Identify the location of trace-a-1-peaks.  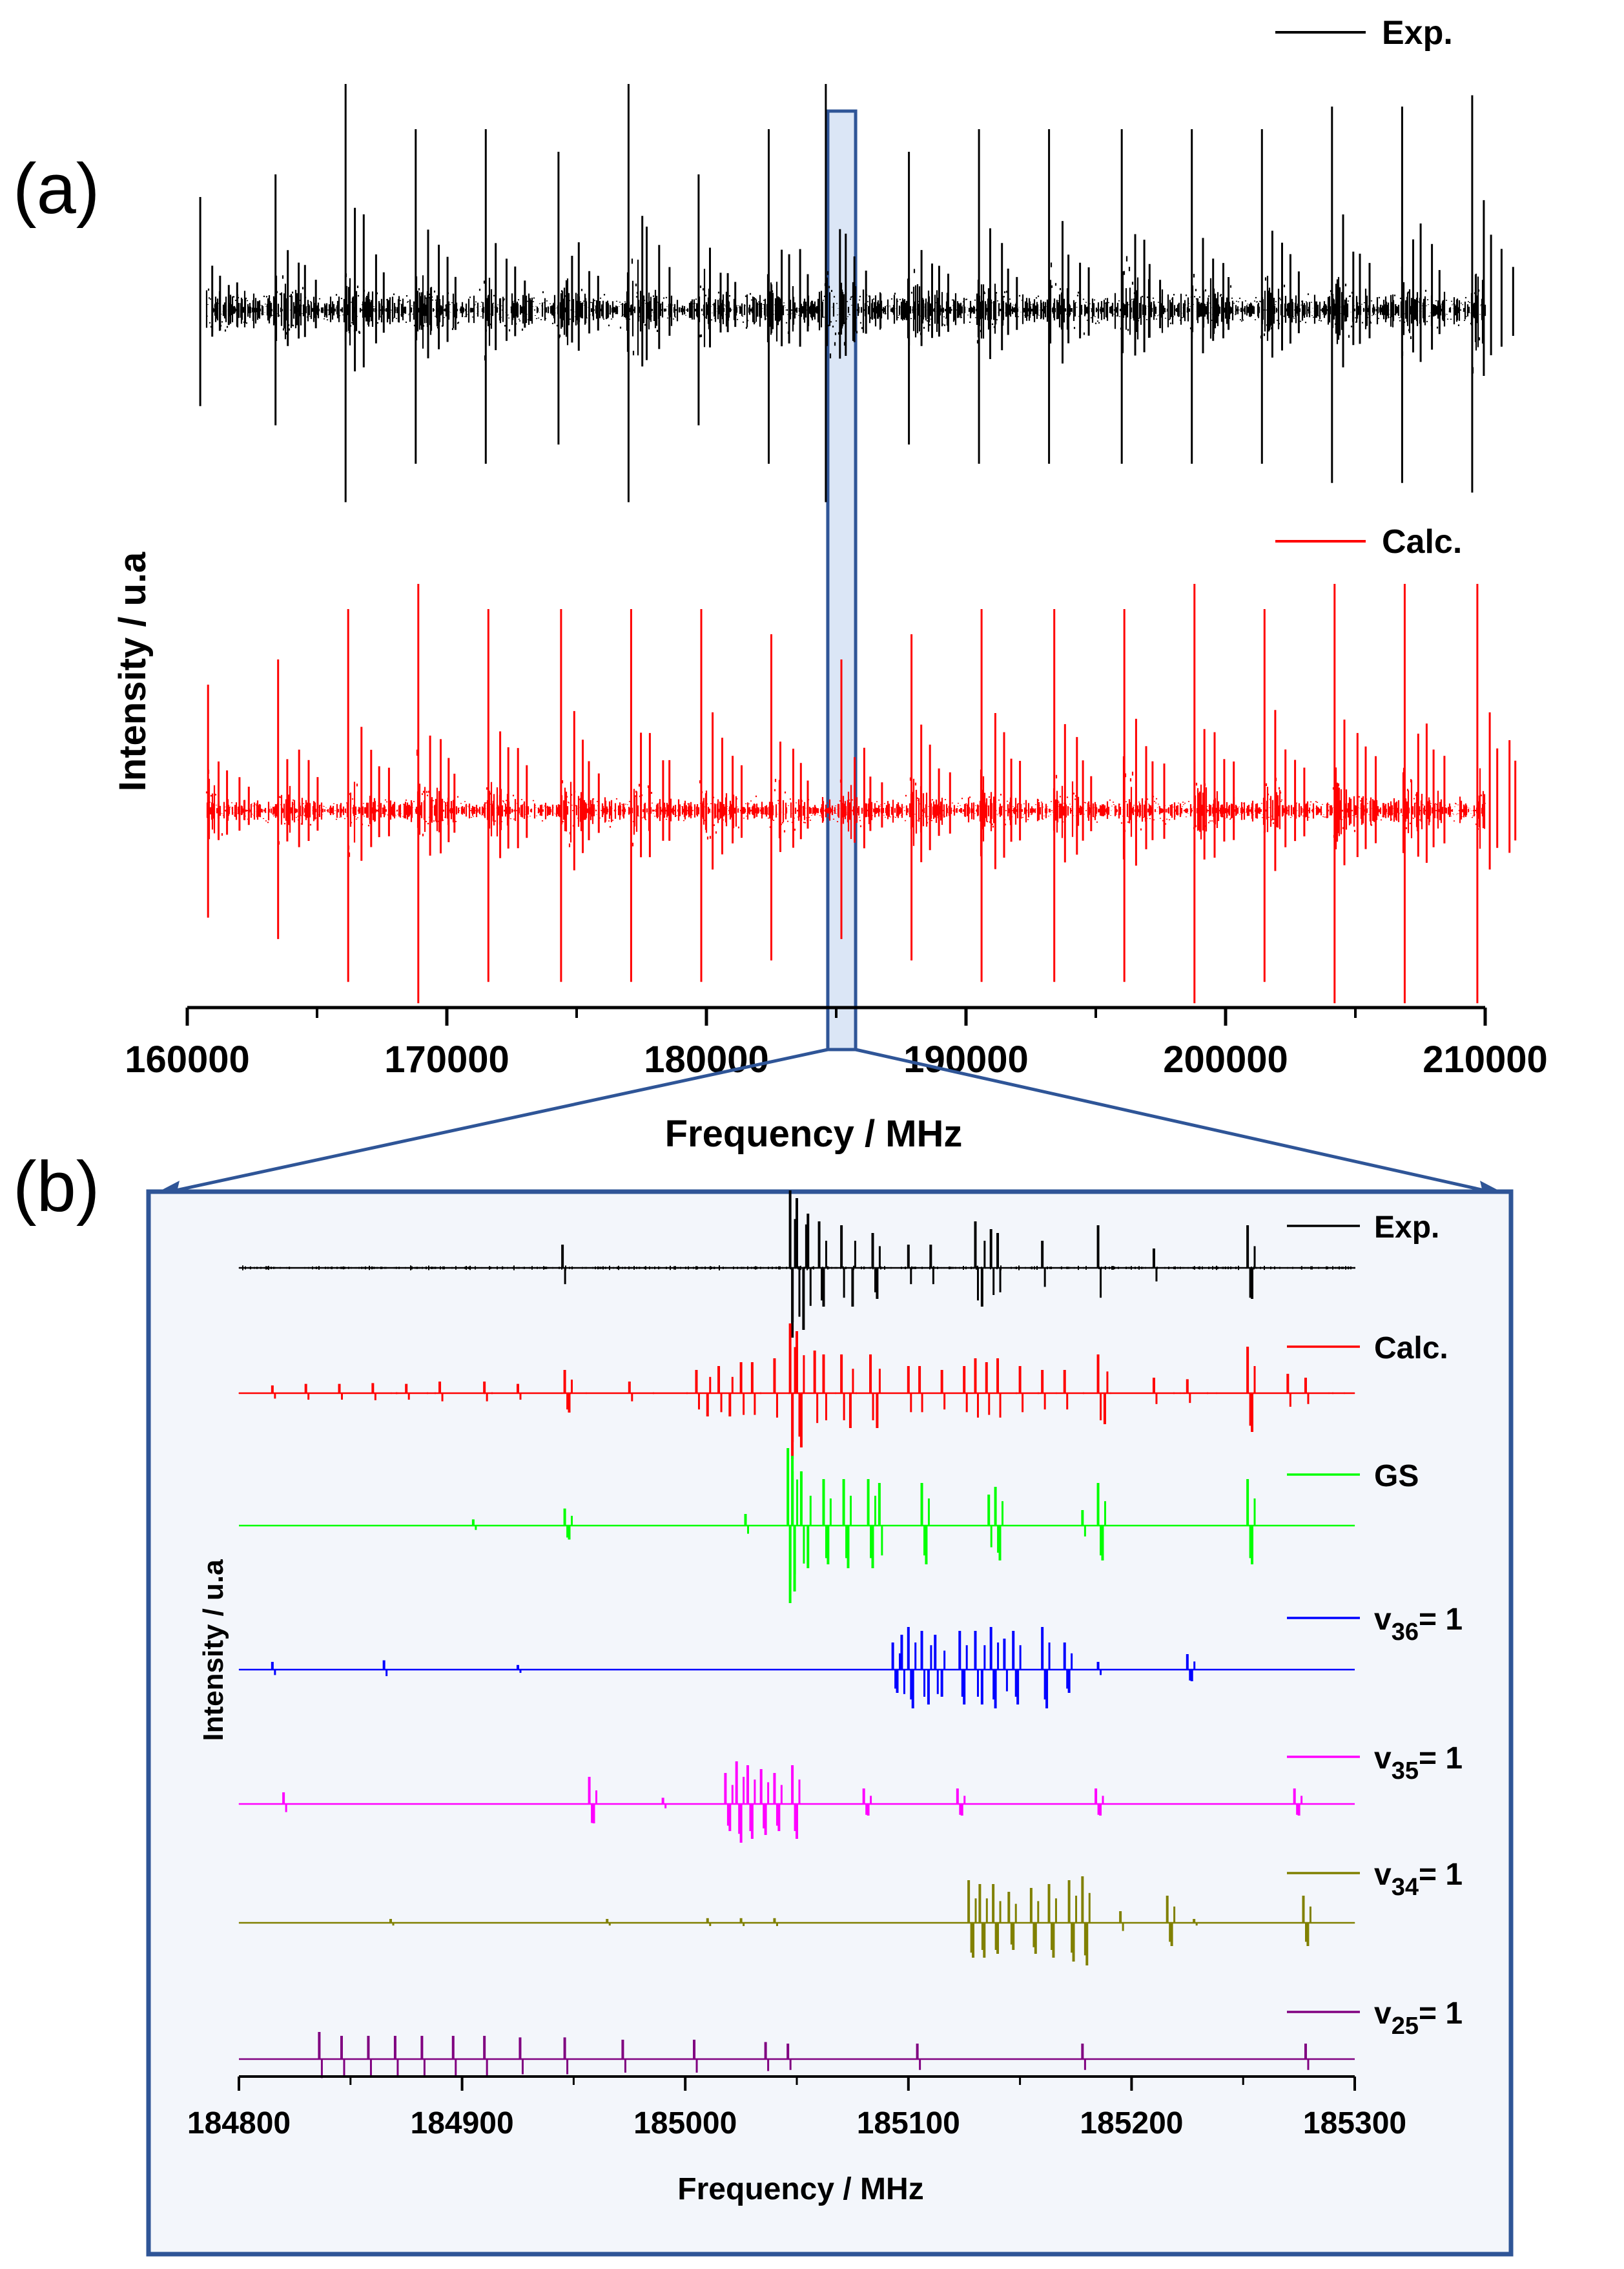
(862, 794).